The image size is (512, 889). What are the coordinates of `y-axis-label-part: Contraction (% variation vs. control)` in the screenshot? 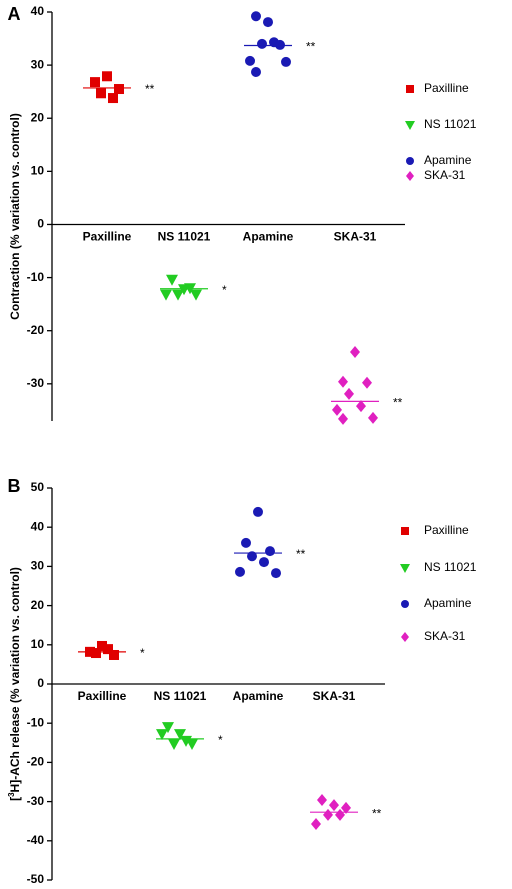 It's located at (15, 216).